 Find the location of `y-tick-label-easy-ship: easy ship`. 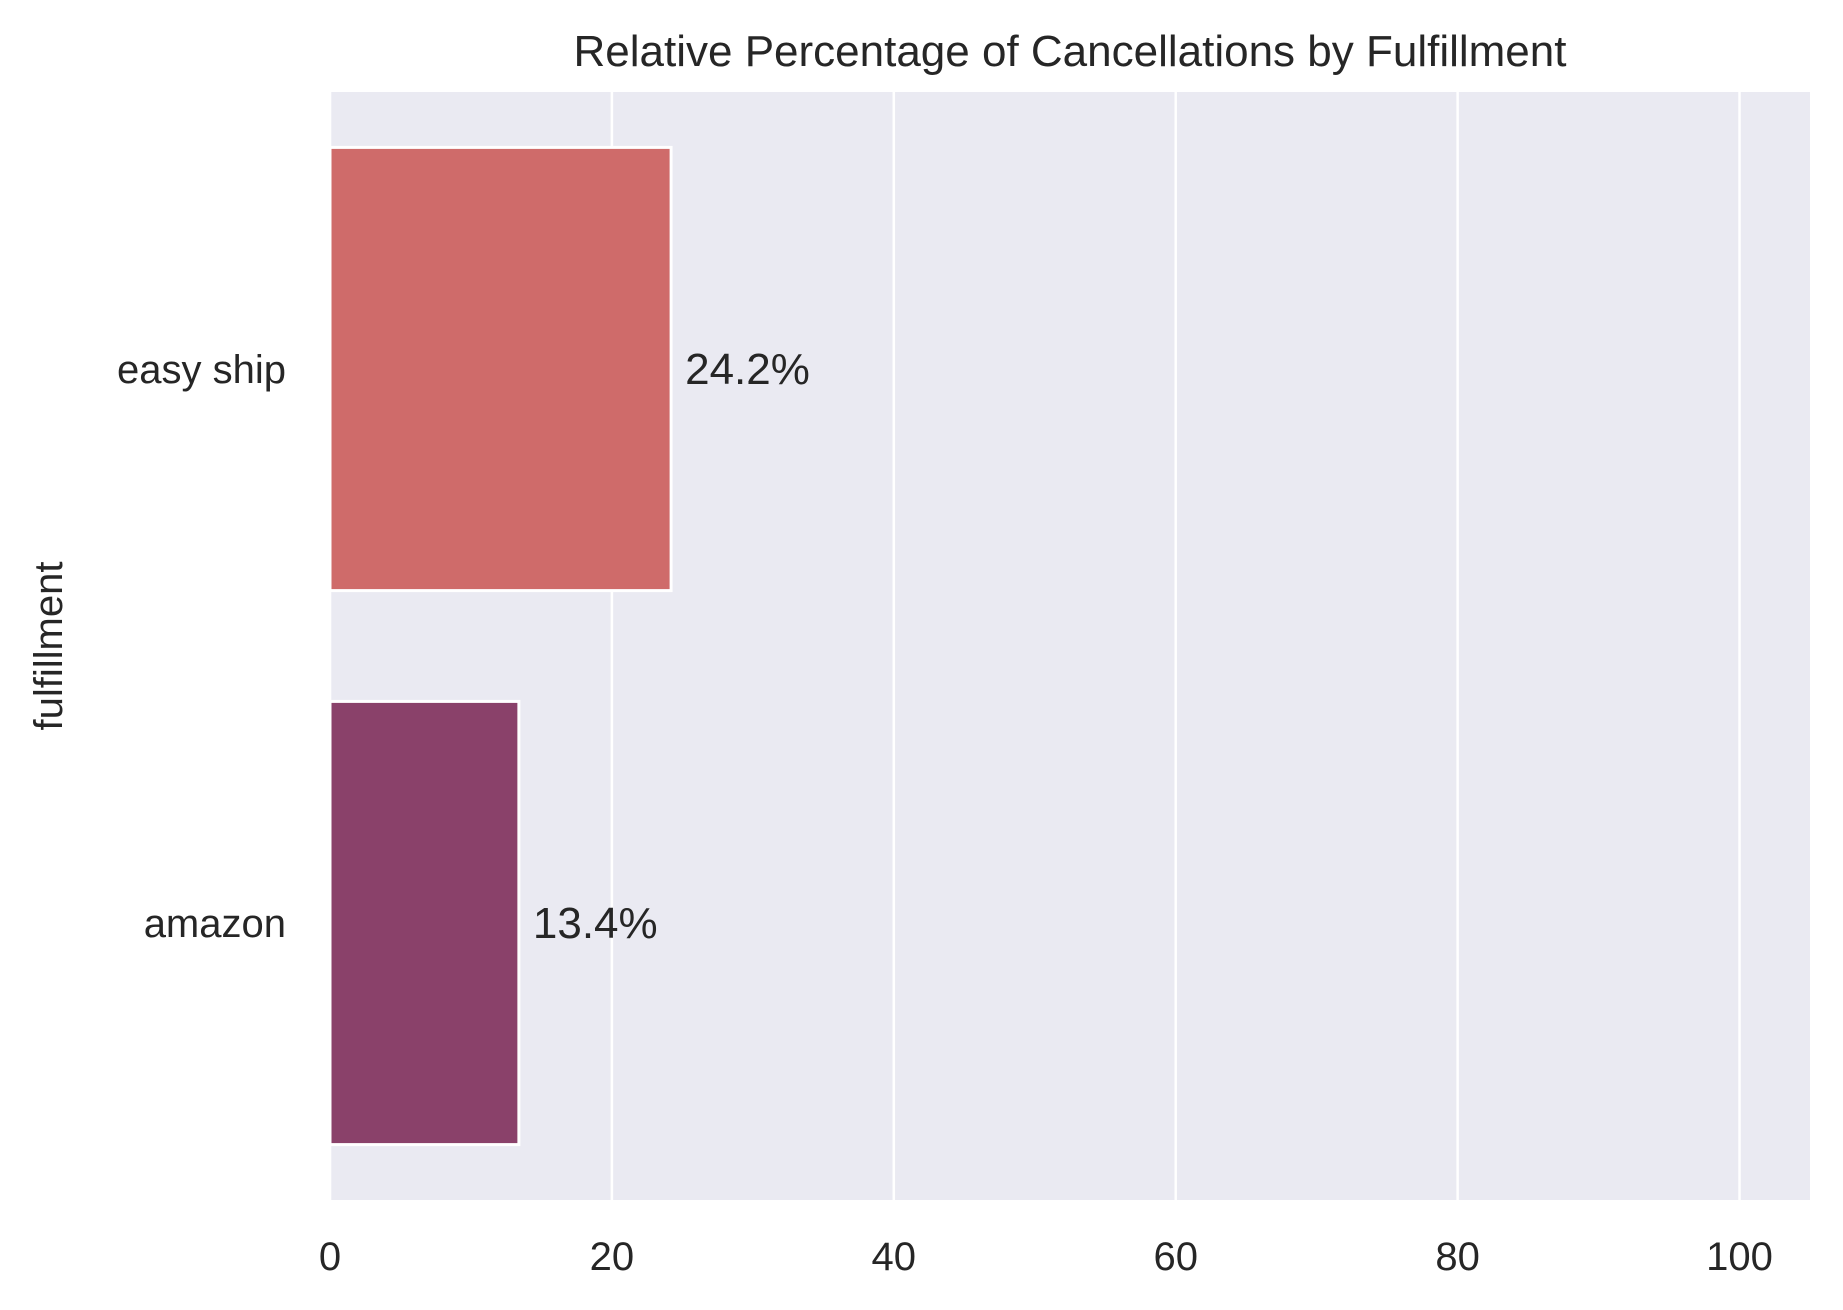

y-tick-label-easy-ship: easy ship is located at coordinates (201, 370).